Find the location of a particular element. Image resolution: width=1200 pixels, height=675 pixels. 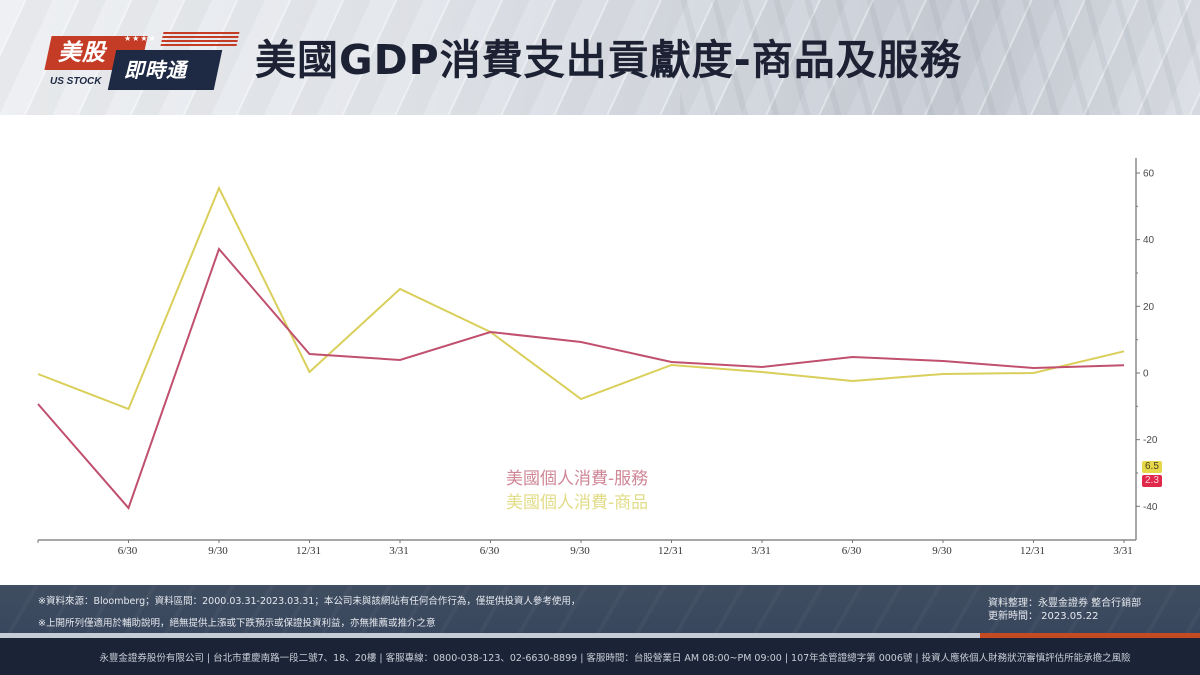

accent-bar is located at coordinates (1090, 635).